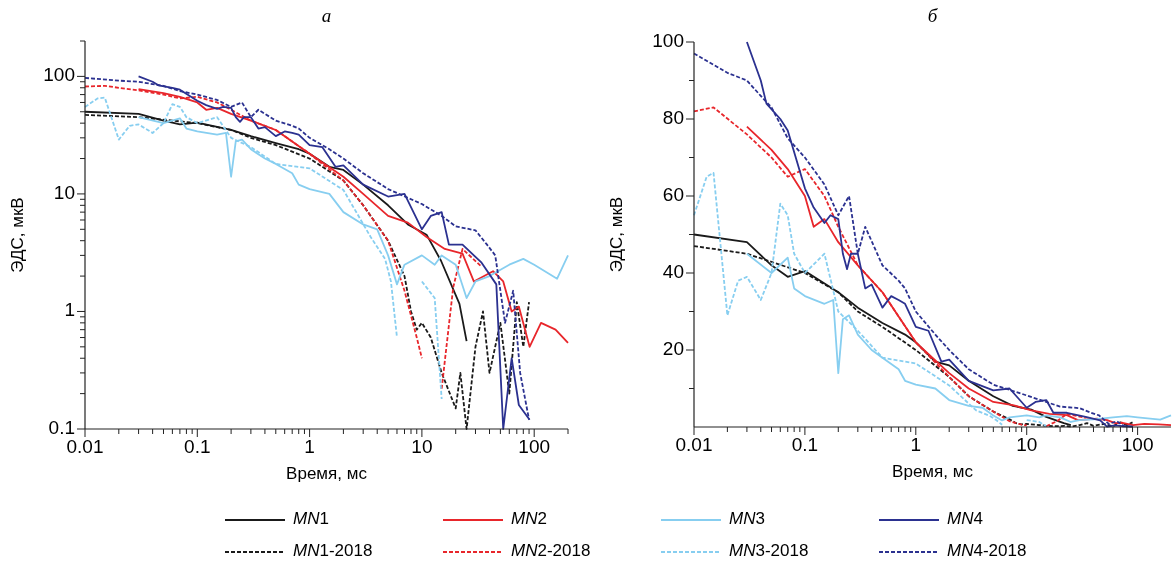  Describe the element at coordinates (551, 551) in the screenshot. I see `legend-label: MN2-2018` at that location.